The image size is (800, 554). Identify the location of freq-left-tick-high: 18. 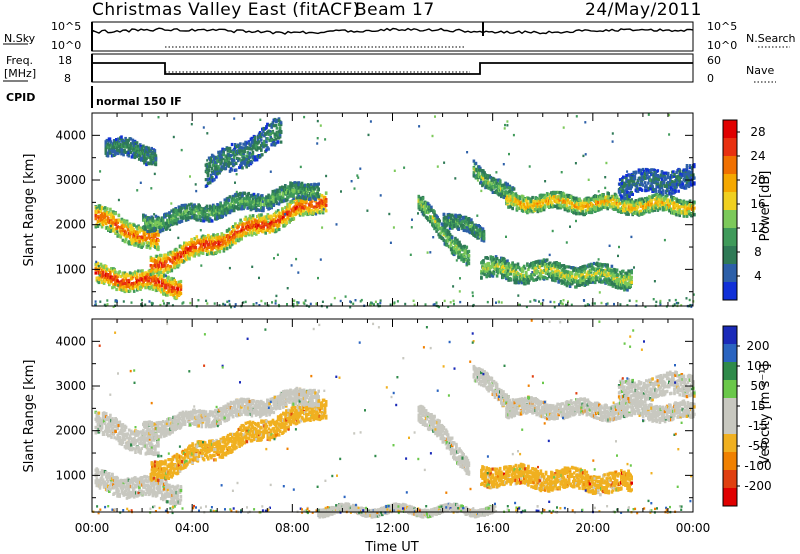
(65, 60).